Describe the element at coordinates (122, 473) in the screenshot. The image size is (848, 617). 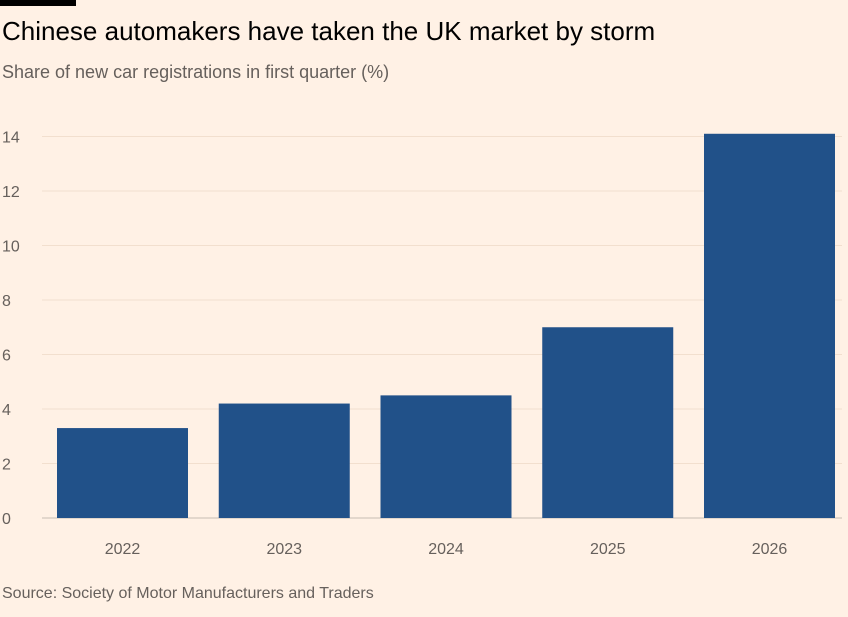
I see `bar-2022` at that location.